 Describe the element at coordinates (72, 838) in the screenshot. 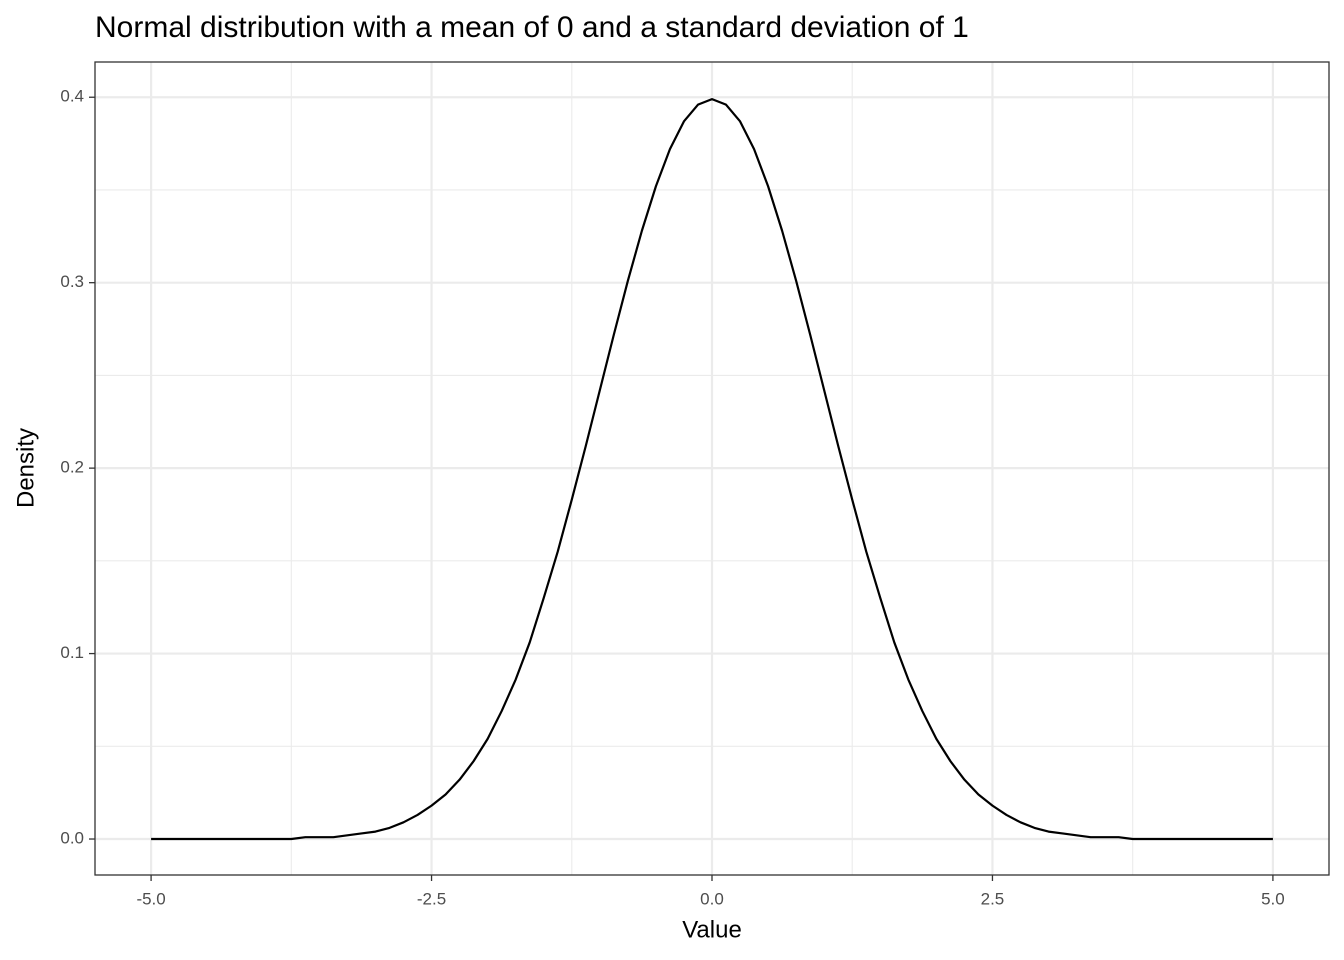

I see `y-tick-label: 0.0` at that location.